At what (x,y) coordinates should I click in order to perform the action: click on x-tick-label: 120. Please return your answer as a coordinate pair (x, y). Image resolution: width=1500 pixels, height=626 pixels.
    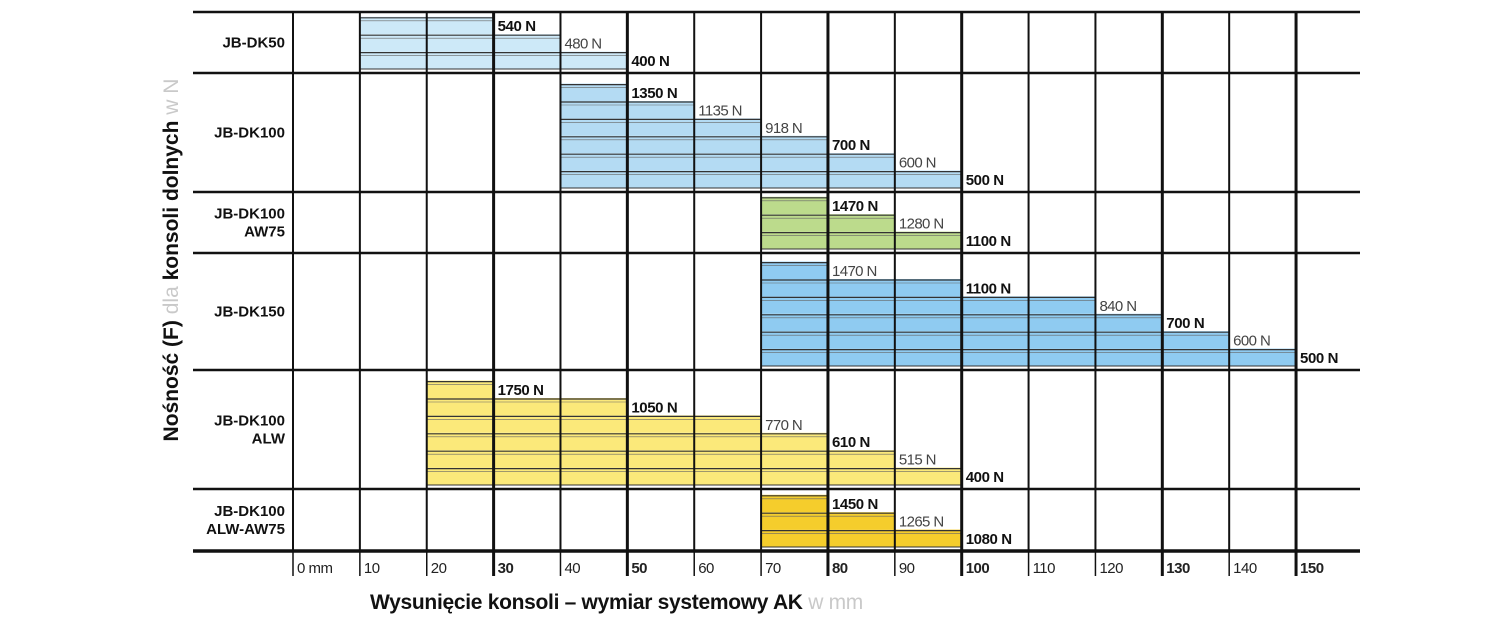
    Looking at the image, I should click on (1111, 568).